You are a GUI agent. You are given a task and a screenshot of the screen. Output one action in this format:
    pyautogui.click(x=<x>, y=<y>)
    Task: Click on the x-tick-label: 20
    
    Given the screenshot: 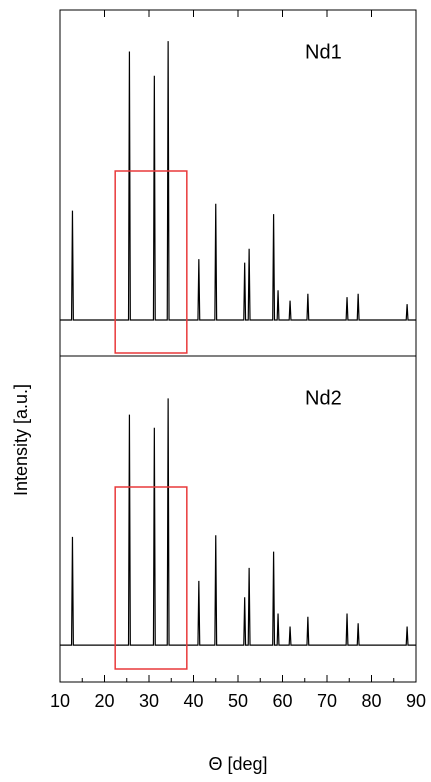 What is the action you would take?
    pyautogui.click(x=104, y=701)
    